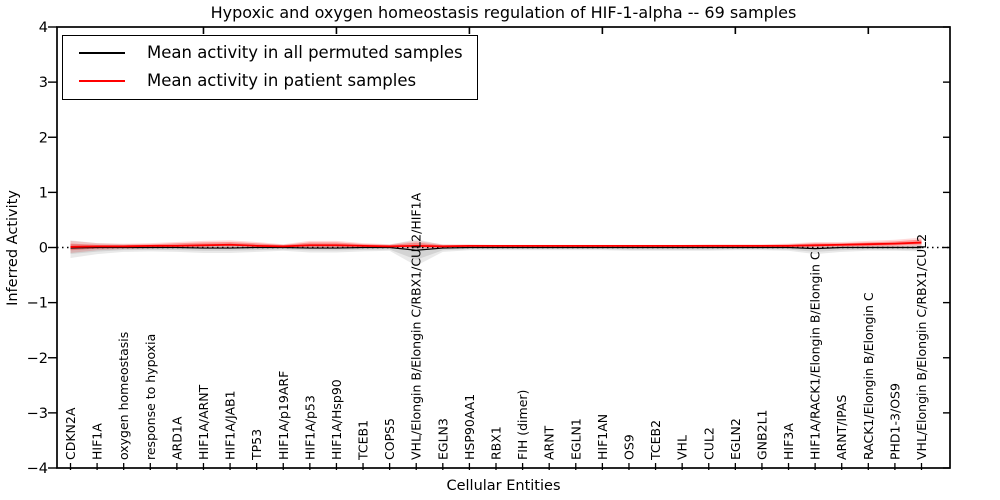 The height and width of the screenshot is (500, 1000). I want to click on y-tick-label: −4, so click(37, 469).